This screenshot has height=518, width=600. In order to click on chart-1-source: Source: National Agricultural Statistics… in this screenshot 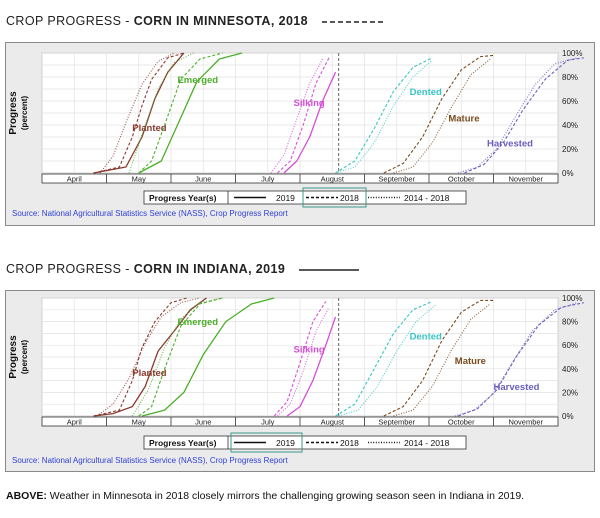, I will do `click(150, 213)`.